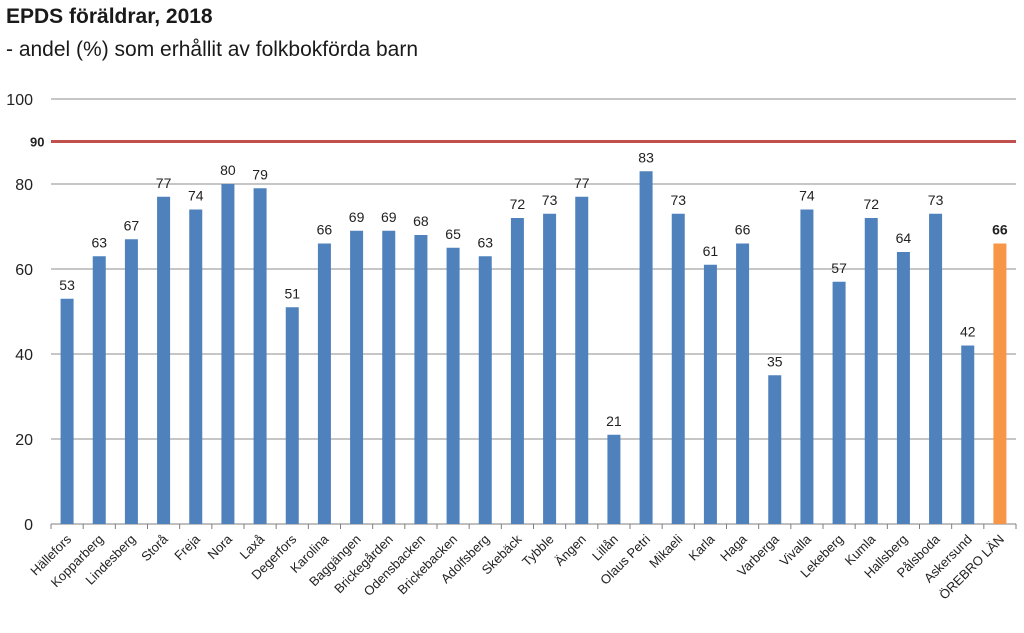 Image resolution: width=1024 pixels, height=633 pixels. I want to click on data-label: 57, so click(839, 268).